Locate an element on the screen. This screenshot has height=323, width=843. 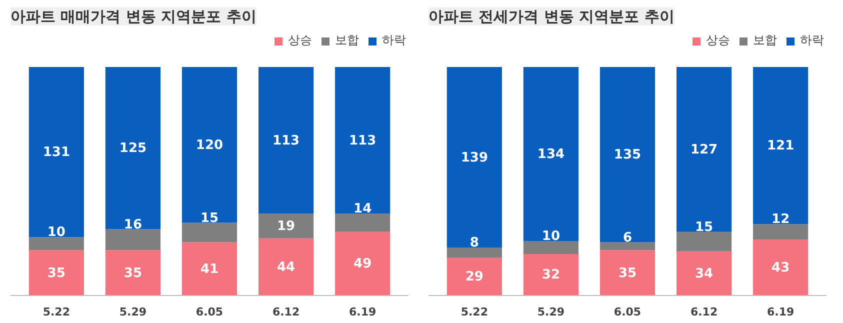
data-label: 32 is located at coordinates (551, 275).